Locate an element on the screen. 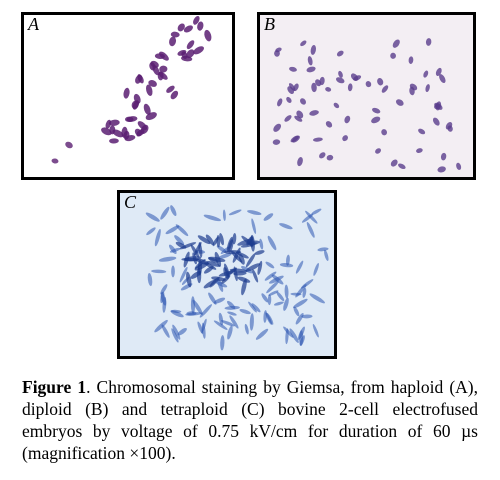 The height and width of the screenshot is (480, 500). tetraploid-chromosome-image is located at coordinates (227, 274).